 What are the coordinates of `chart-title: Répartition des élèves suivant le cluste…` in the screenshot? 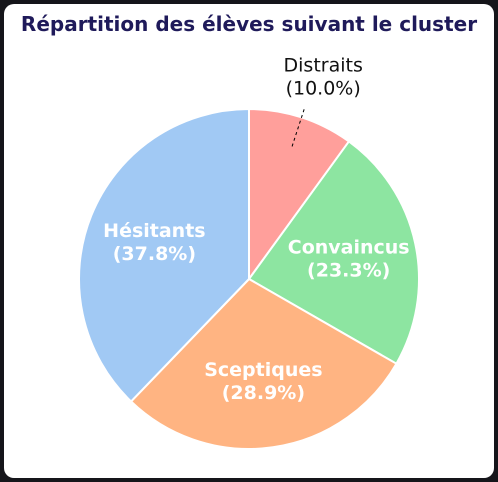 It's located at (249, 24).